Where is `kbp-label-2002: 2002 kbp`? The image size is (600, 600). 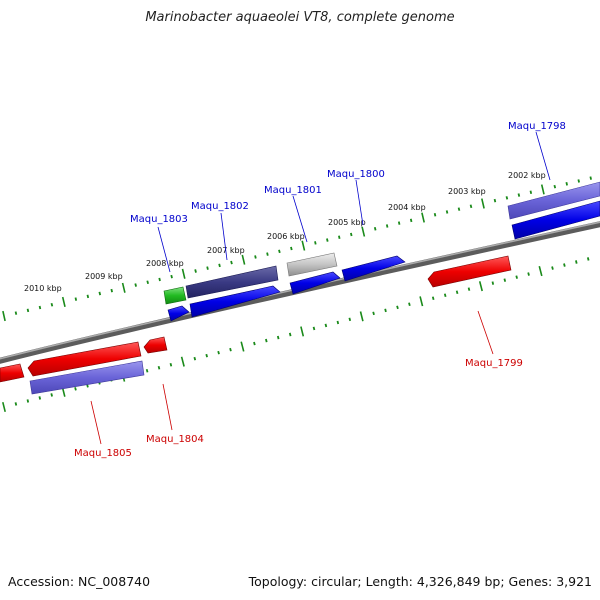
kbp-label-2002: 2002 kbp is located at coordinates (527, 175).